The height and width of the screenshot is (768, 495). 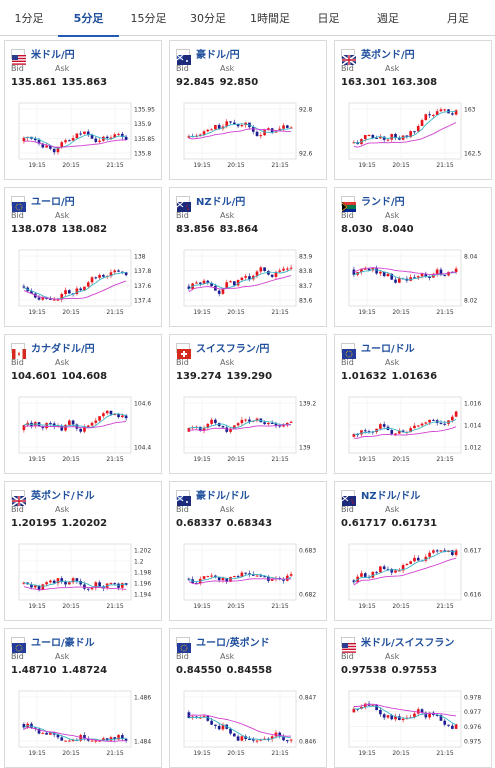 What do you see at coordinates (182, 215) in the screenshot?
I see `bid-label: Bid` at bounding box center [182, 215].